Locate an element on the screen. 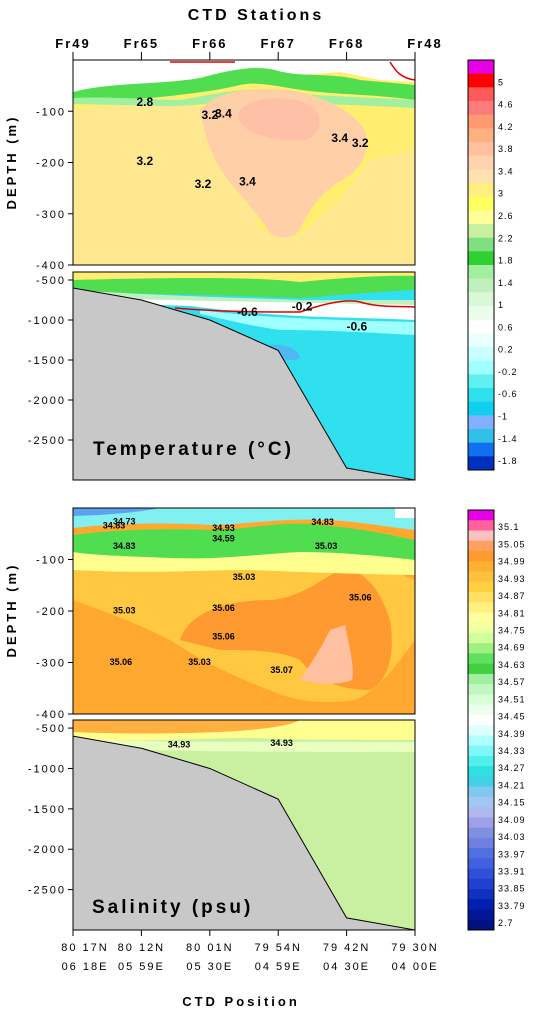 Image resolution: width=534 pixels, height=1013 pixels. colorbar-label: 4.2 is located at coordinates (506, 127).